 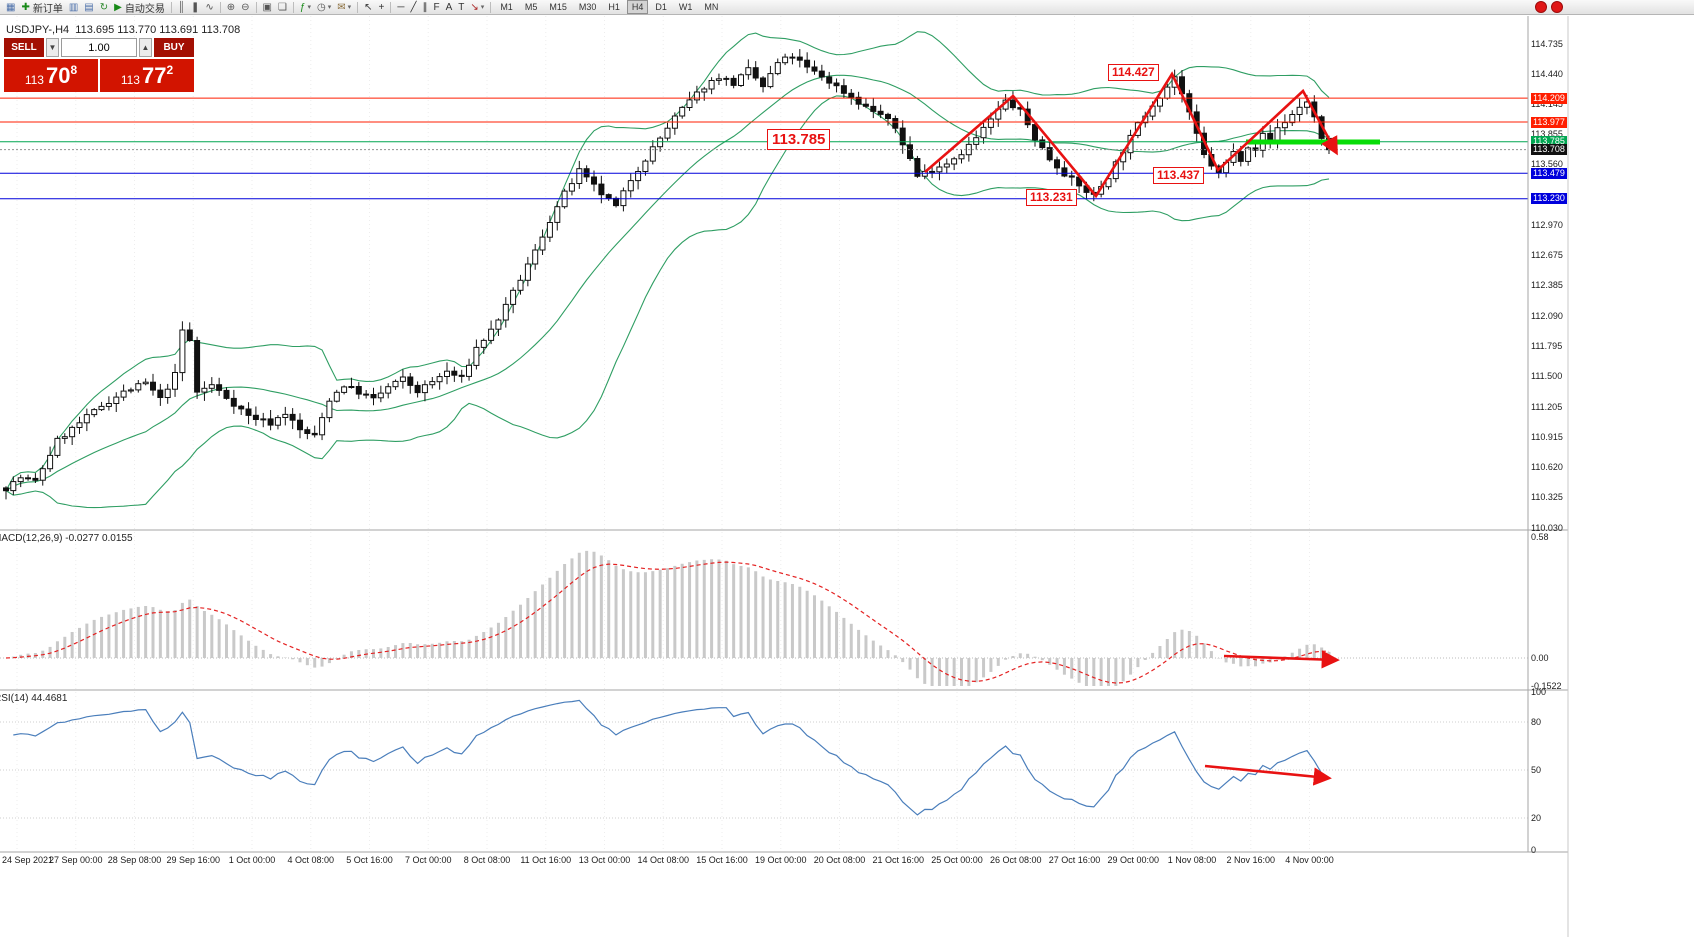 What do you see at coordinates (1547, 104) in the screenshot?
I see `price-tick-label: 114.145` at bounding box center [1547, 104].